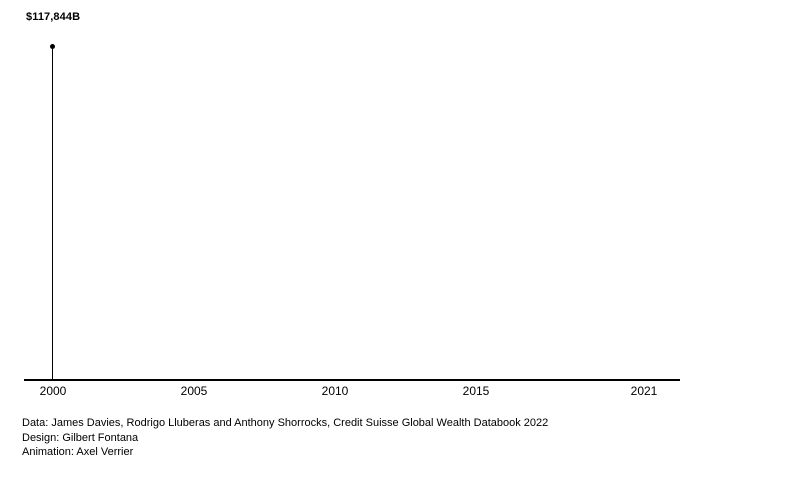 This screenshot has height=480, width=800. I want to click on x-tick-2000: 2000, so click(53, 391).